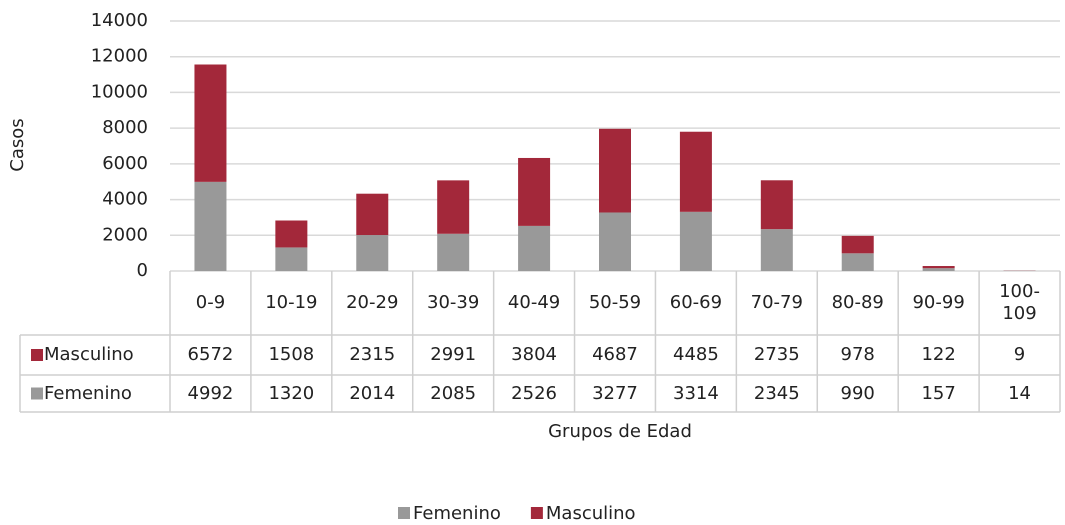 The image size is (1065, 525). What do you see at coordinates (88, 393) in the screenshot?
I see `table-row-label: Femenino` at bounding box center [88, 393].